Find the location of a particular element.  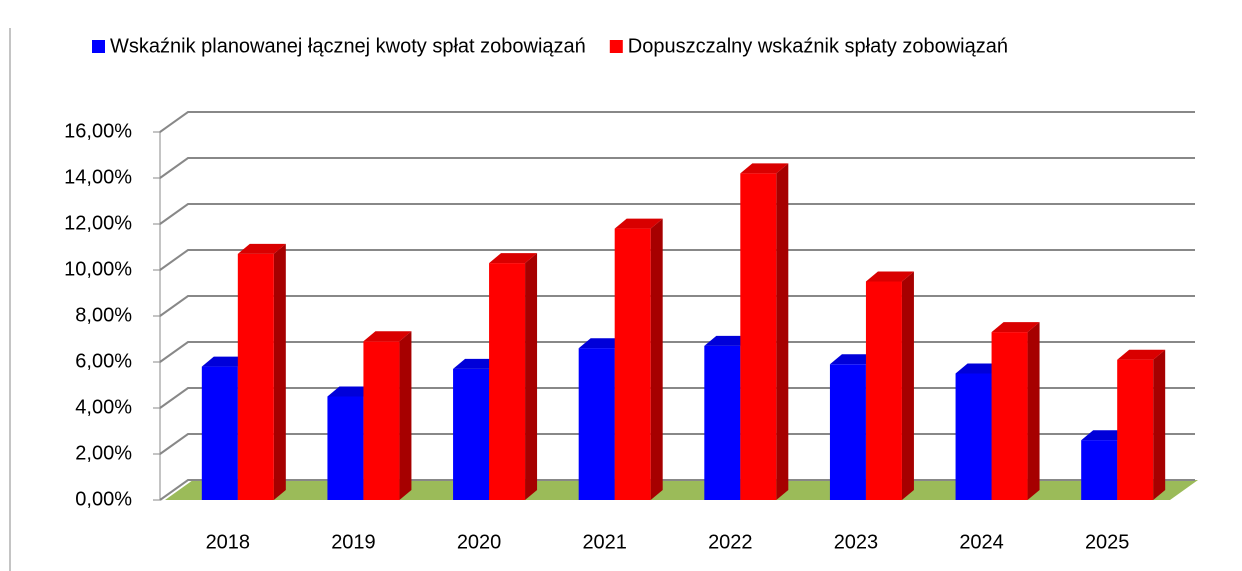

y-tick-label: 10,00% is located at coordinates (98, 269).